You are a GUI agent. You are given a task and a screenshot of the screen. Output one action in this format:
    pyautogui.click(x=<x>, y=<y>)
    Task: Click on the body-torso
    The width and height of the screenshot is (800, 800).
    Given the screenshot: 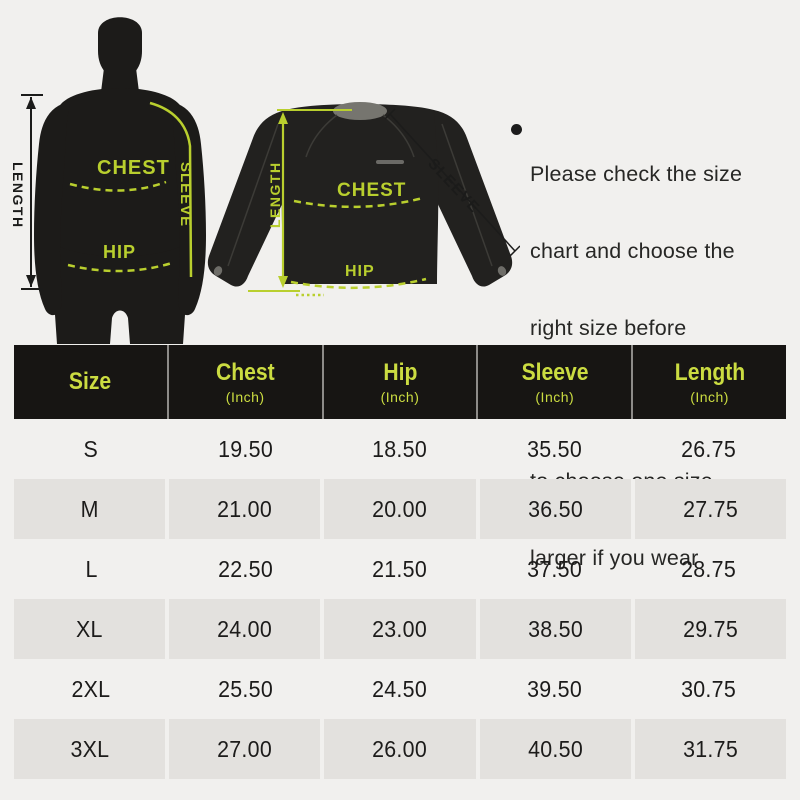 What is the action you would take?
    pyautogui.click(x=120, y=173)
    